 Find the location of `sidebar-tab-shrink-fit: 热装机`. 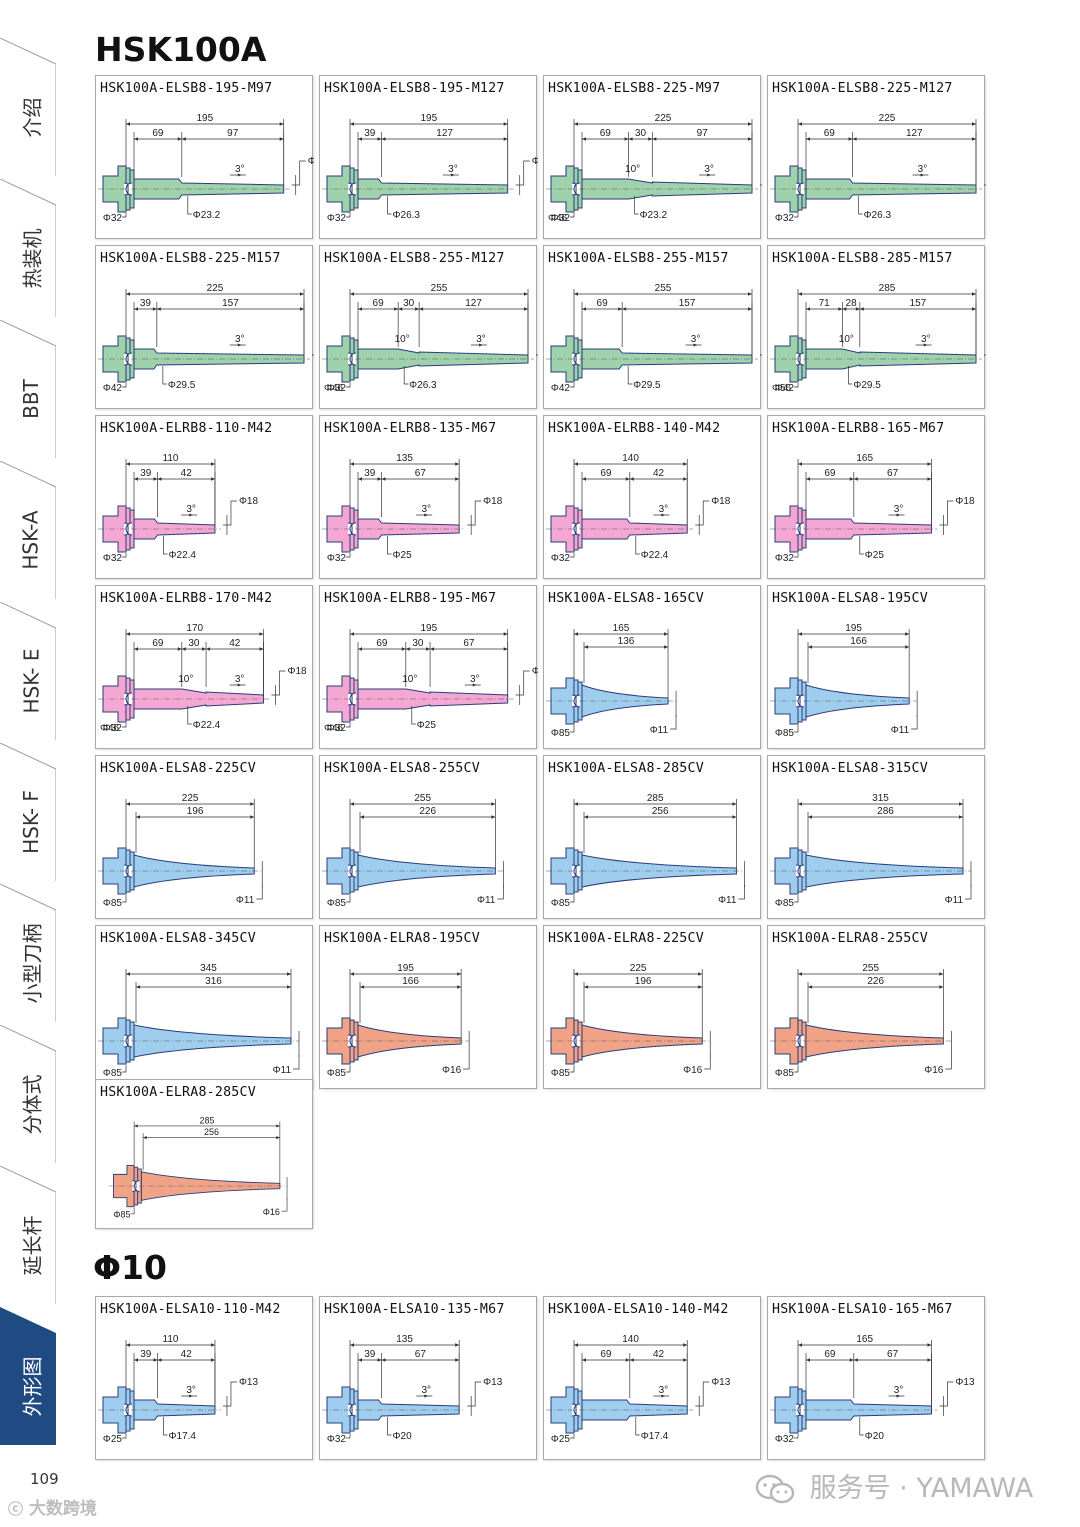

sidebar-tab-shrink-fit: 热装机 is located at coordinates (28, 248).